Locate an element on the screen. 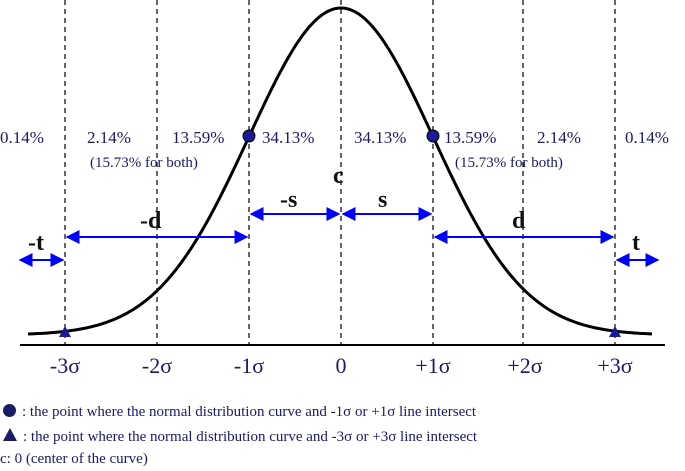 The height and width of the screenshot is (471, 685). legend-center: c: 0 (center of the curve) is located at coordinates (74, 459).